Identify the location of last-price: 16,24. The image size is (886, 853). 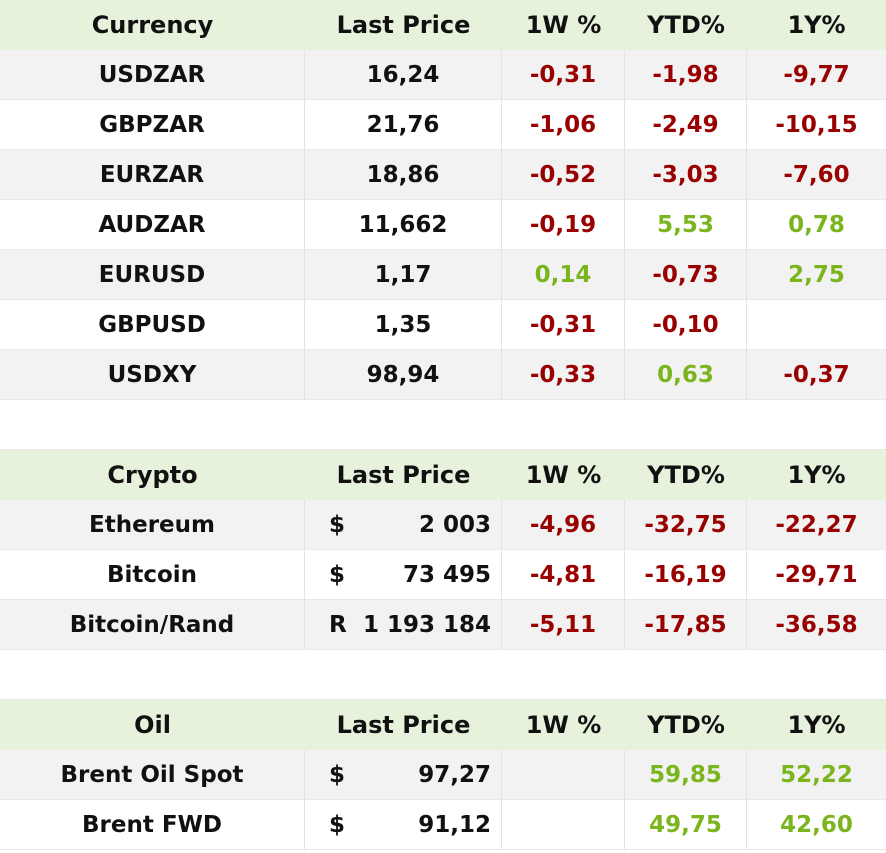
(403, 75).